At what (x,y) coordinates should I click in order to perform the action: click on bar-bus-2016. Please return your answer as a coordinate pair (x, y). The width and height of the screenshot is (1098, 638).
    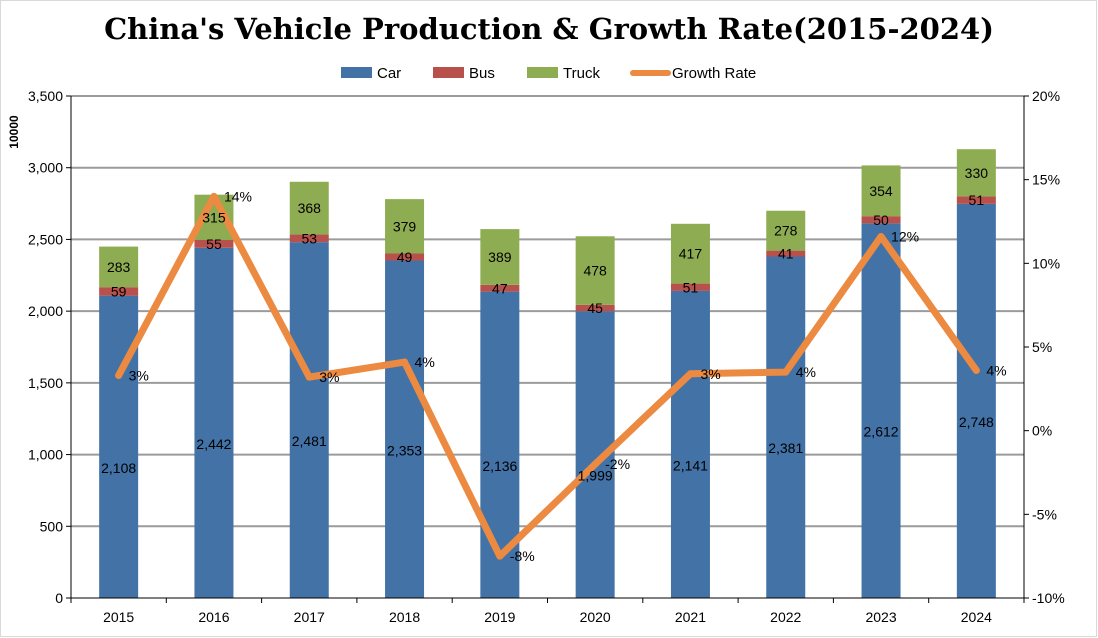
    Looking at the image, I should click on (214, 243).